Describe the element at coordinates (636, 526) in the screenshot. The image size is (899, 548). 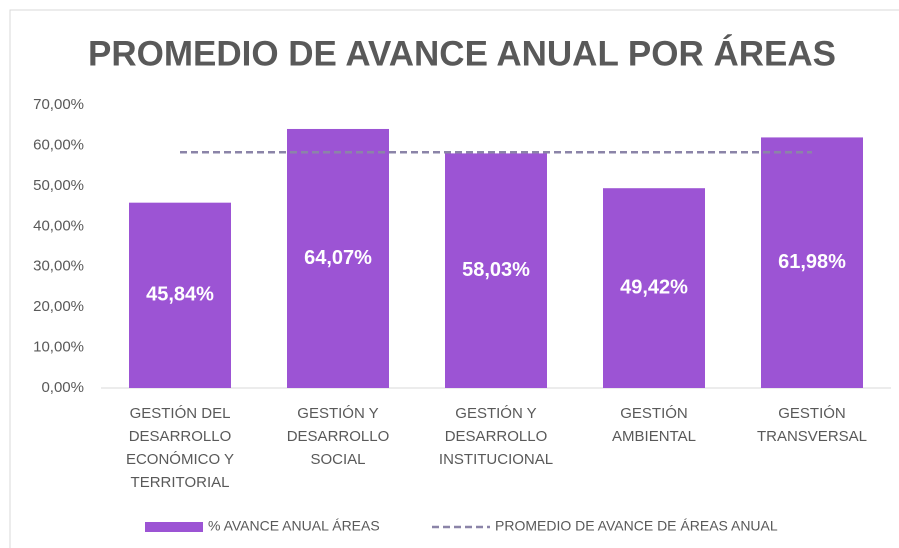
I see `legend-label: PROMEDIO DE AVANCE DE ÁREAS ANUAL` at that location.